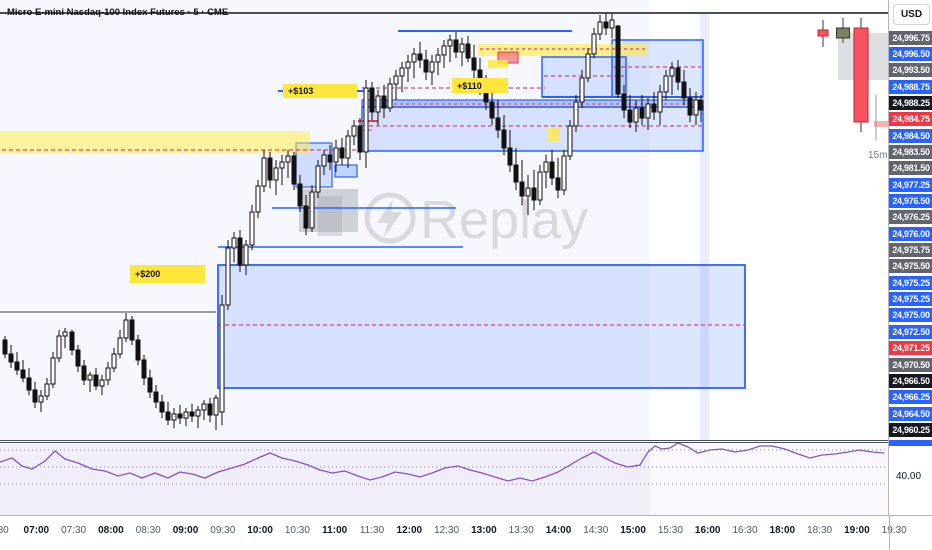 The height and width of the screenshot is (550, 932). I want to click on oscillator-pane, so click(444, 463).